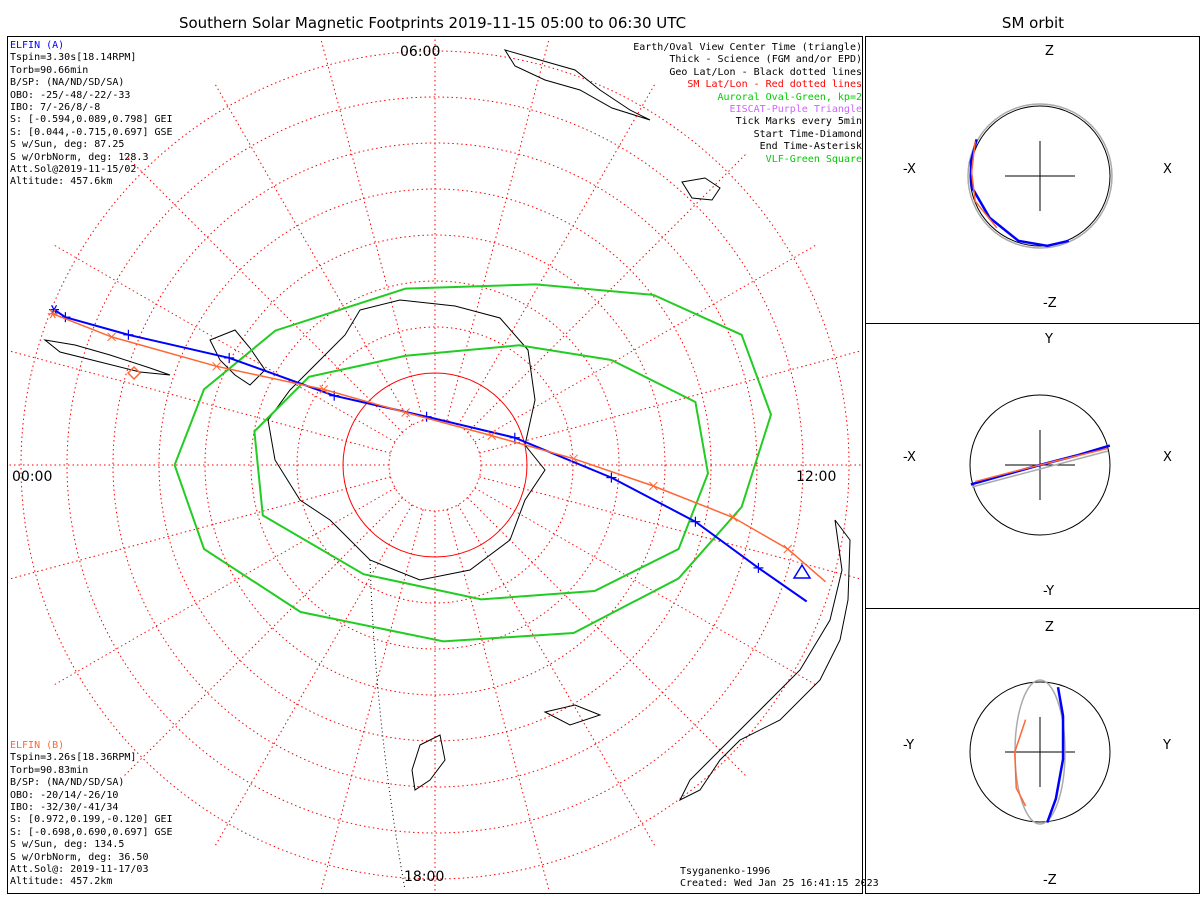 The image size is (1200, 900). What do you see at coordinates (64, 795) in the screenshot?
I see `elfin-b-info-line: OBO: -20/14/-26/10` at bounding box center [64, 795].